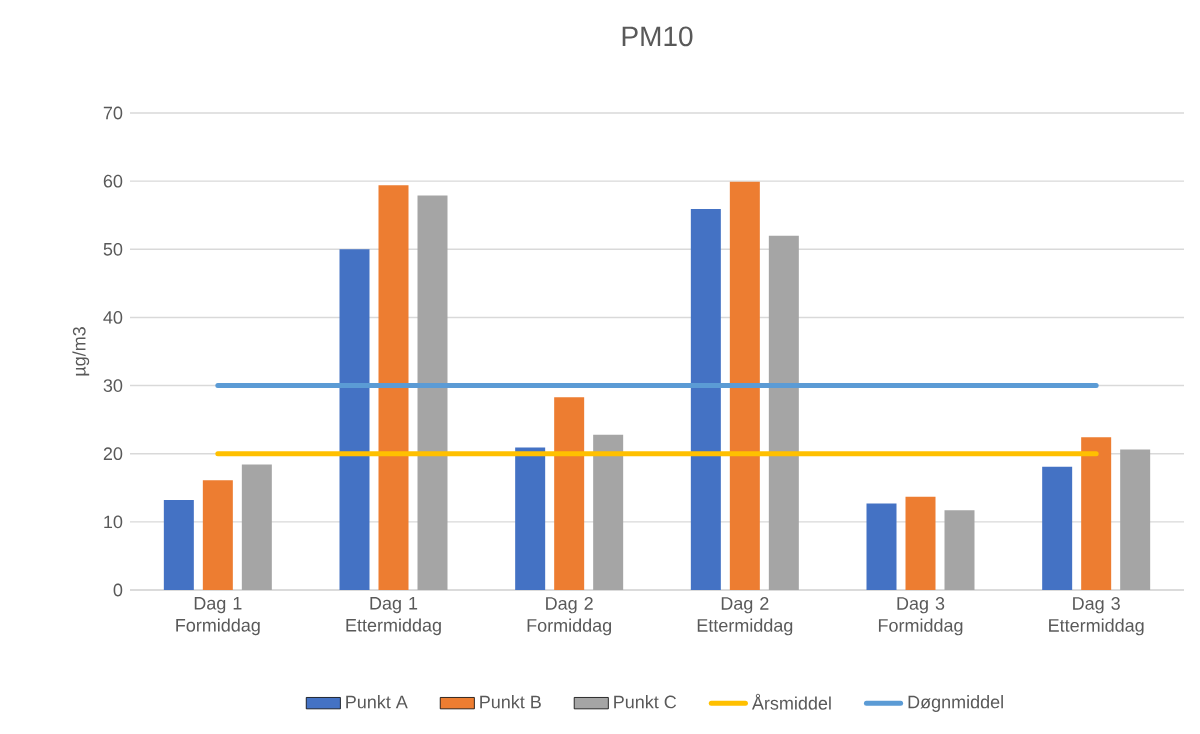  I want to click on x-tick-label: Dag 3 Ettermiddag, so click(1096, 616).